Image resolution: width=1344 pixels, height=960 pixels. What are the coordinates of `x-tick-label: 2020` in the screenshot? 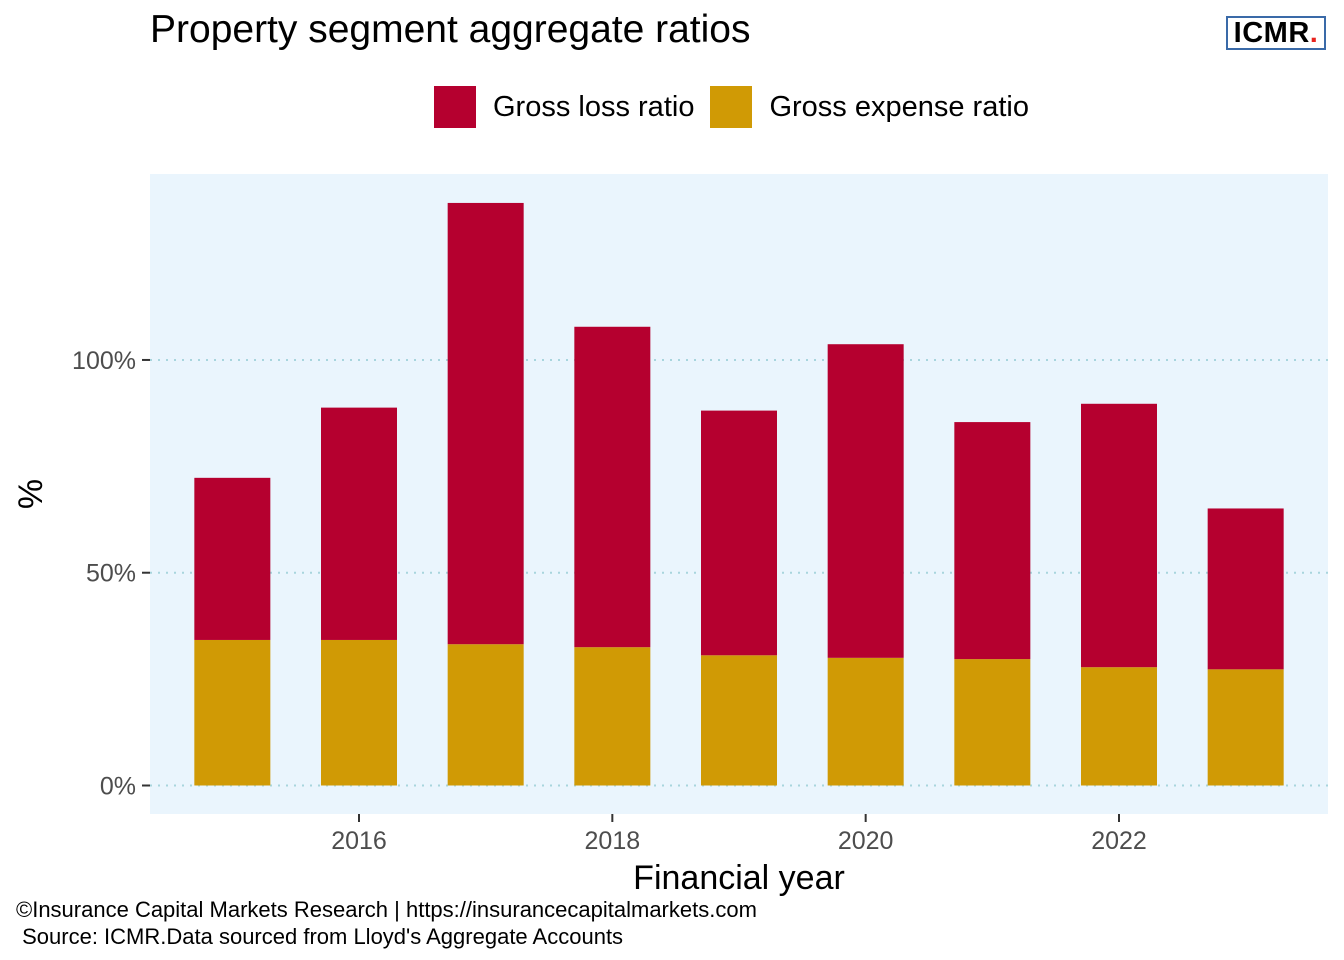 It's located at (866, 841).